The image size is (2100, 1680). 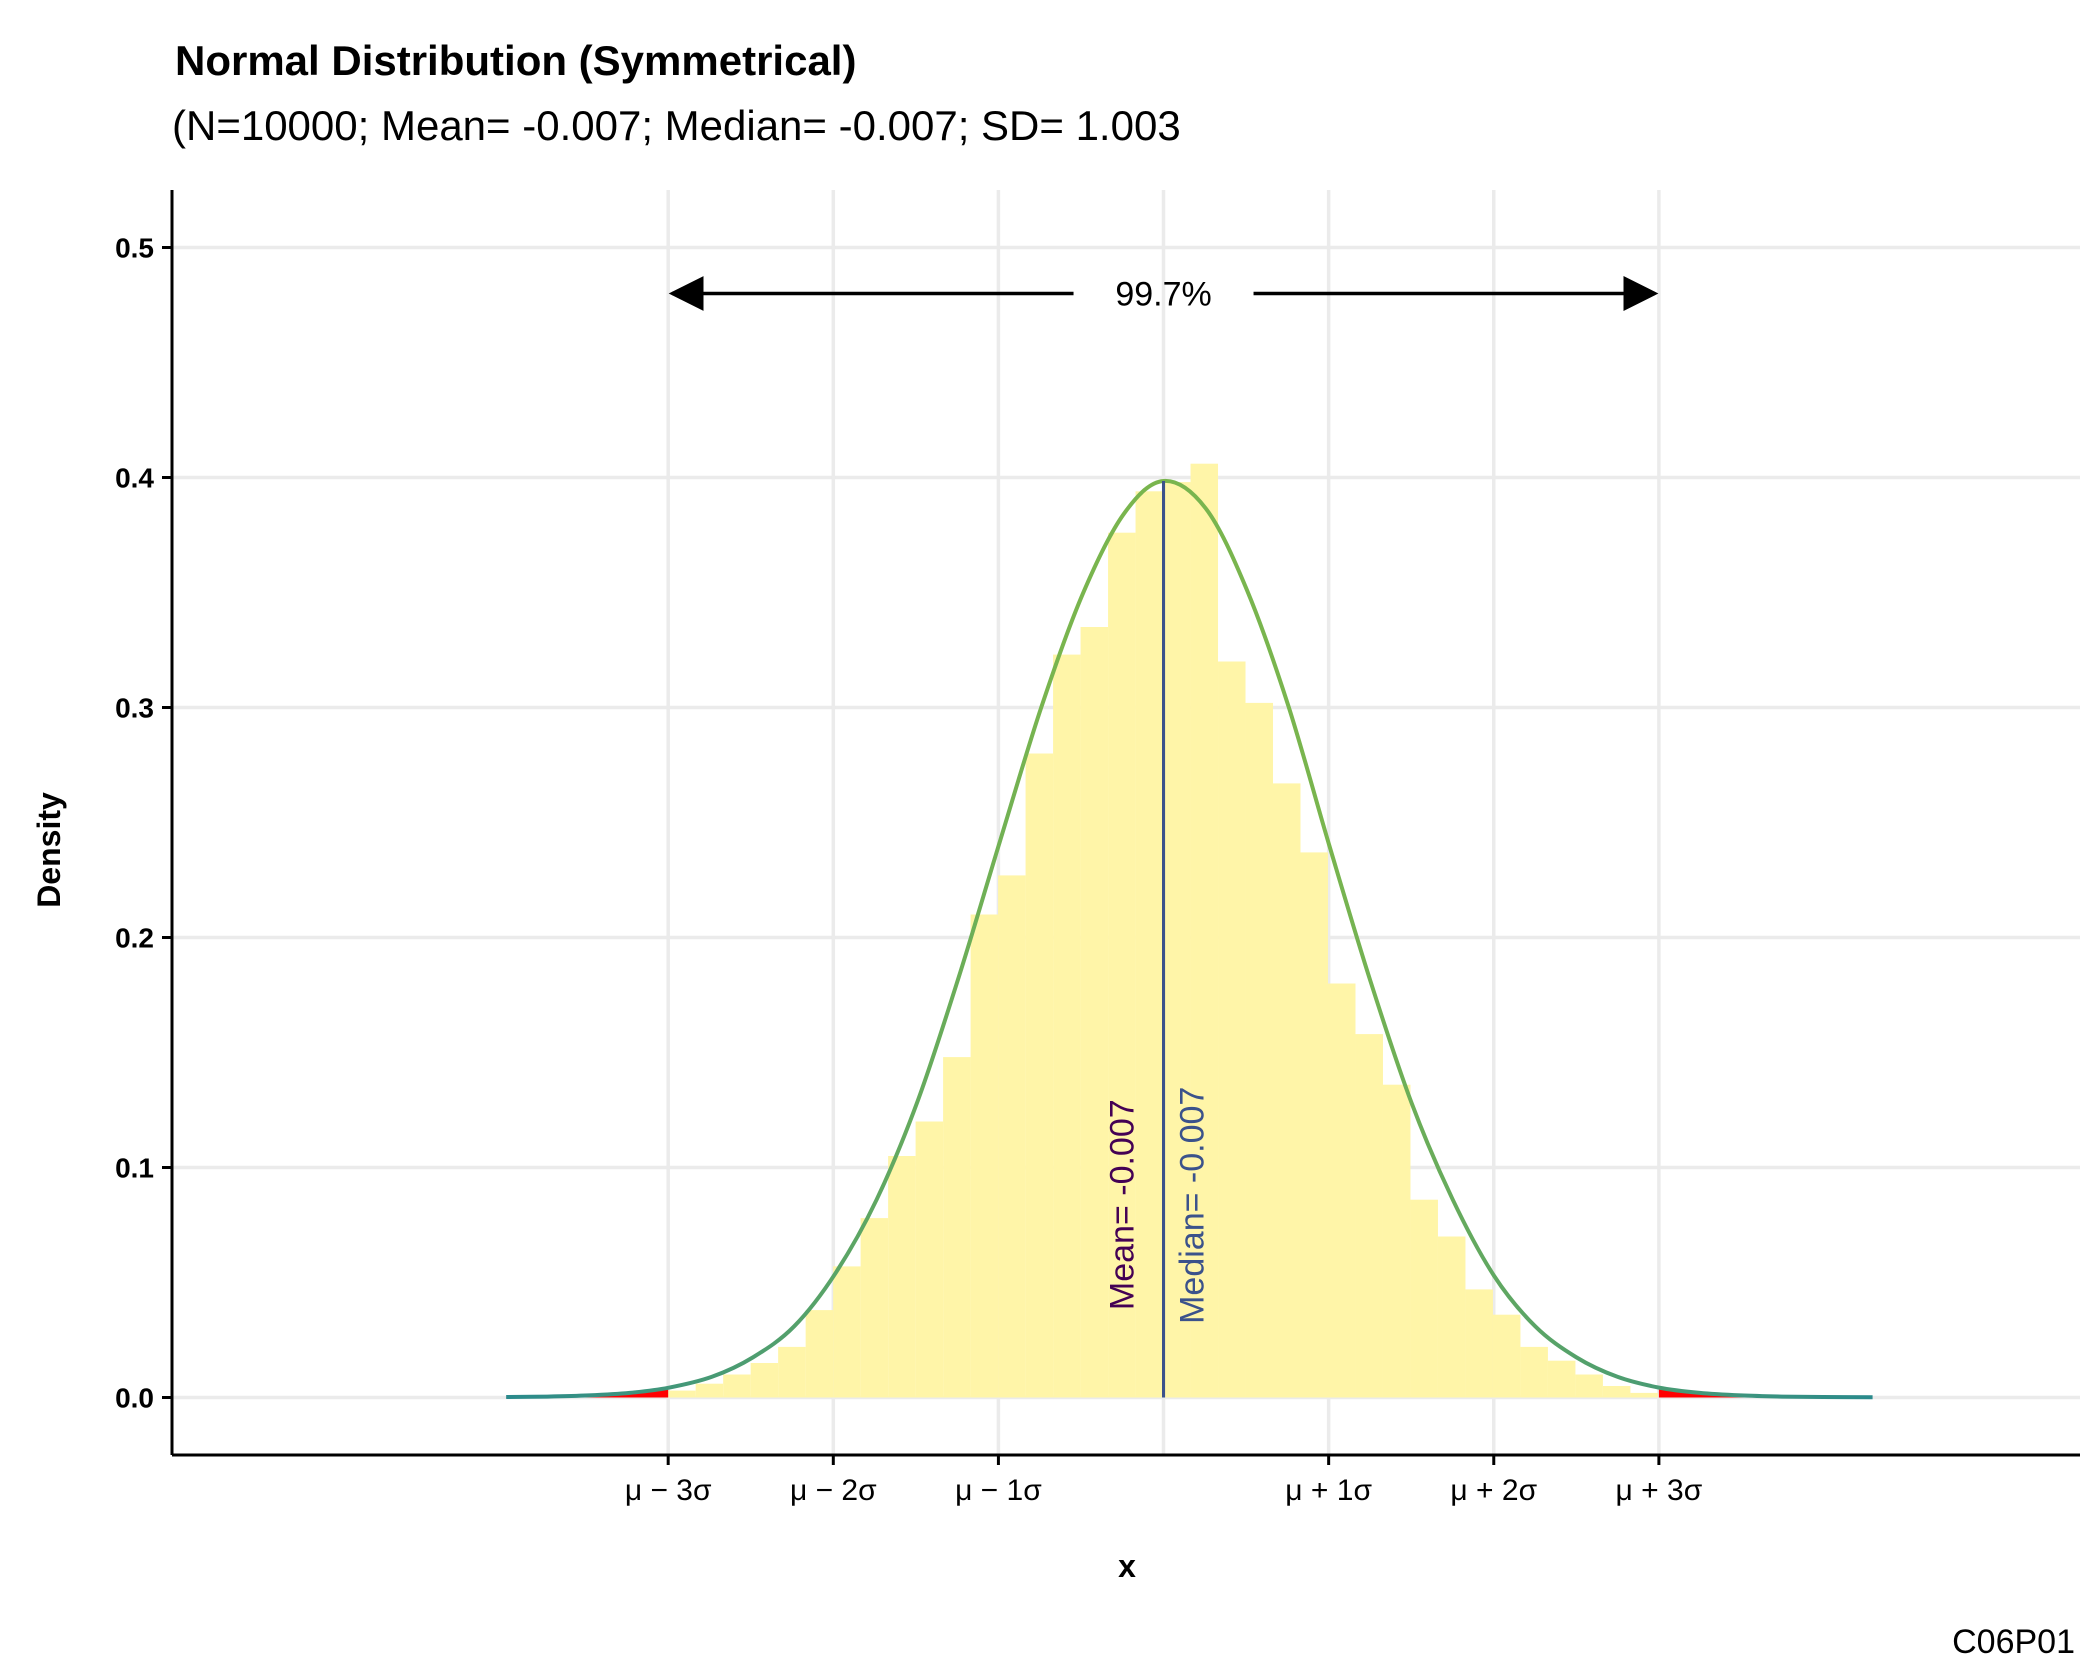 I want to click on caption: C06P01, so click(x=2013, y=1642).